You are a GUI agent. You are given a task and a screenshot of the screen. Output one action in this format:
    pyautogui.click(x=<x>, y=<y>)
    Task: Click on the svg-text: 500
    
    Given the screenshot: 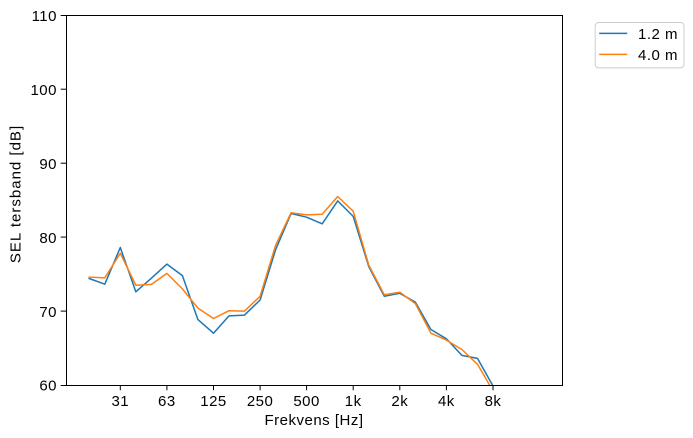 What is the action you would take?
    pyautogui.click(x=306, y=401)
    